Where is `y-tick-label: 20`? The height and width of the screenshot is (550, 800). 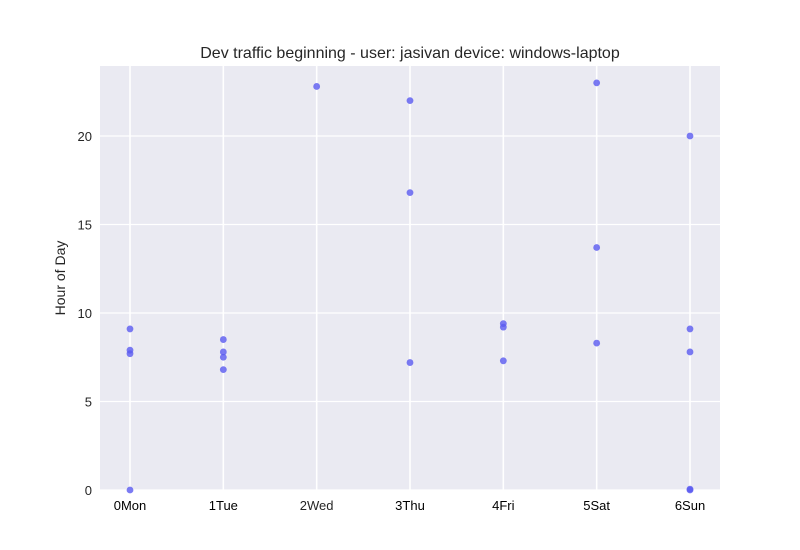
y-tick-label: 20 is located at coordinates (85, 136).